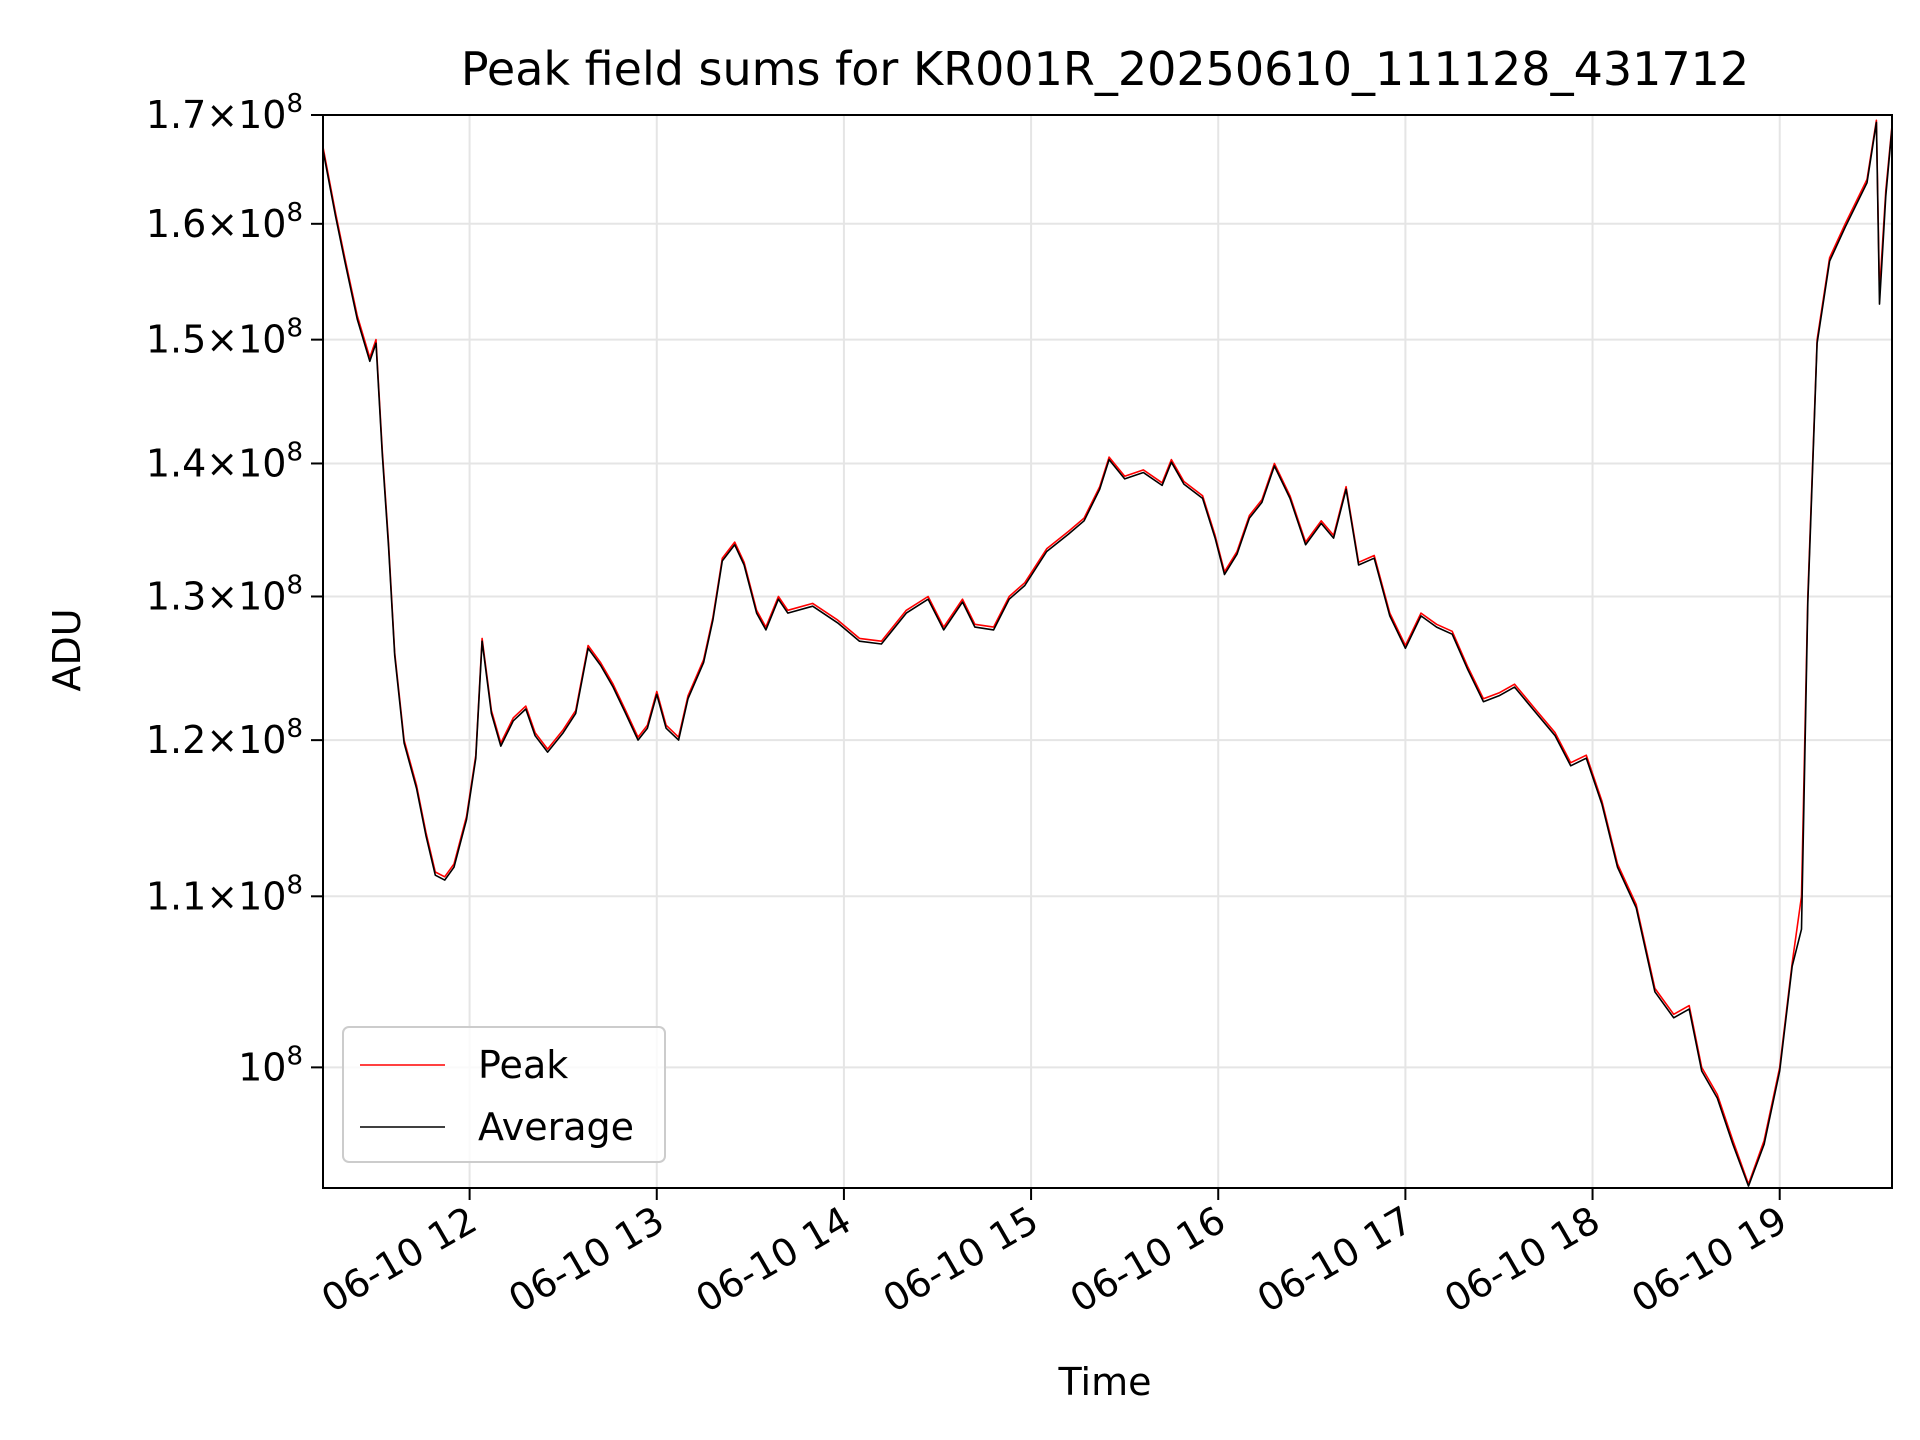  Describe the element at coordinates (67, 649) in the screenshot. I see `y-axis-label: ADU` at that location.